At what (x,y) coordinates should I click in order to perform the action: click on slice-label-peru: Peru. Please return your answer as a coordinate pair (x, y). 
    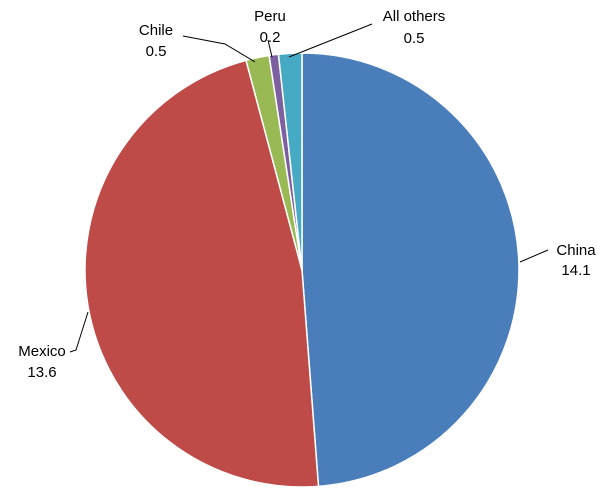
    Looking at the image, I should click on (270, 16).